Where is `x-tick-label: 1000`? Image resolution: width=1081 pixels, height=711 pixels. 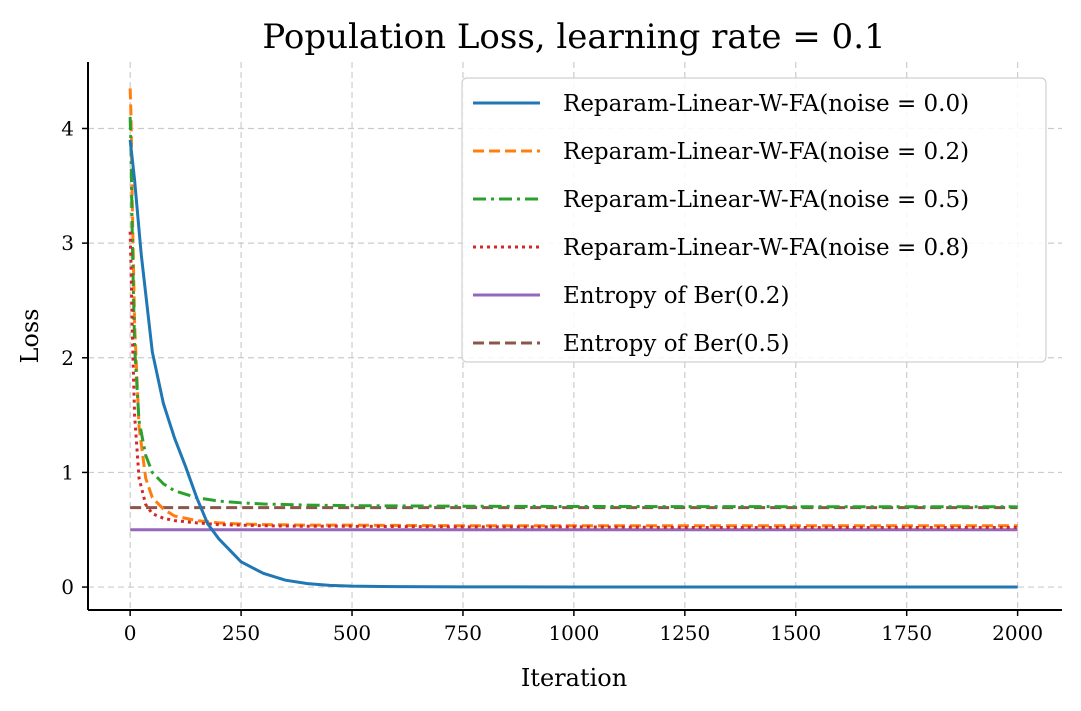
x-tick-label: 1000 is located at coordinates (573, 633).